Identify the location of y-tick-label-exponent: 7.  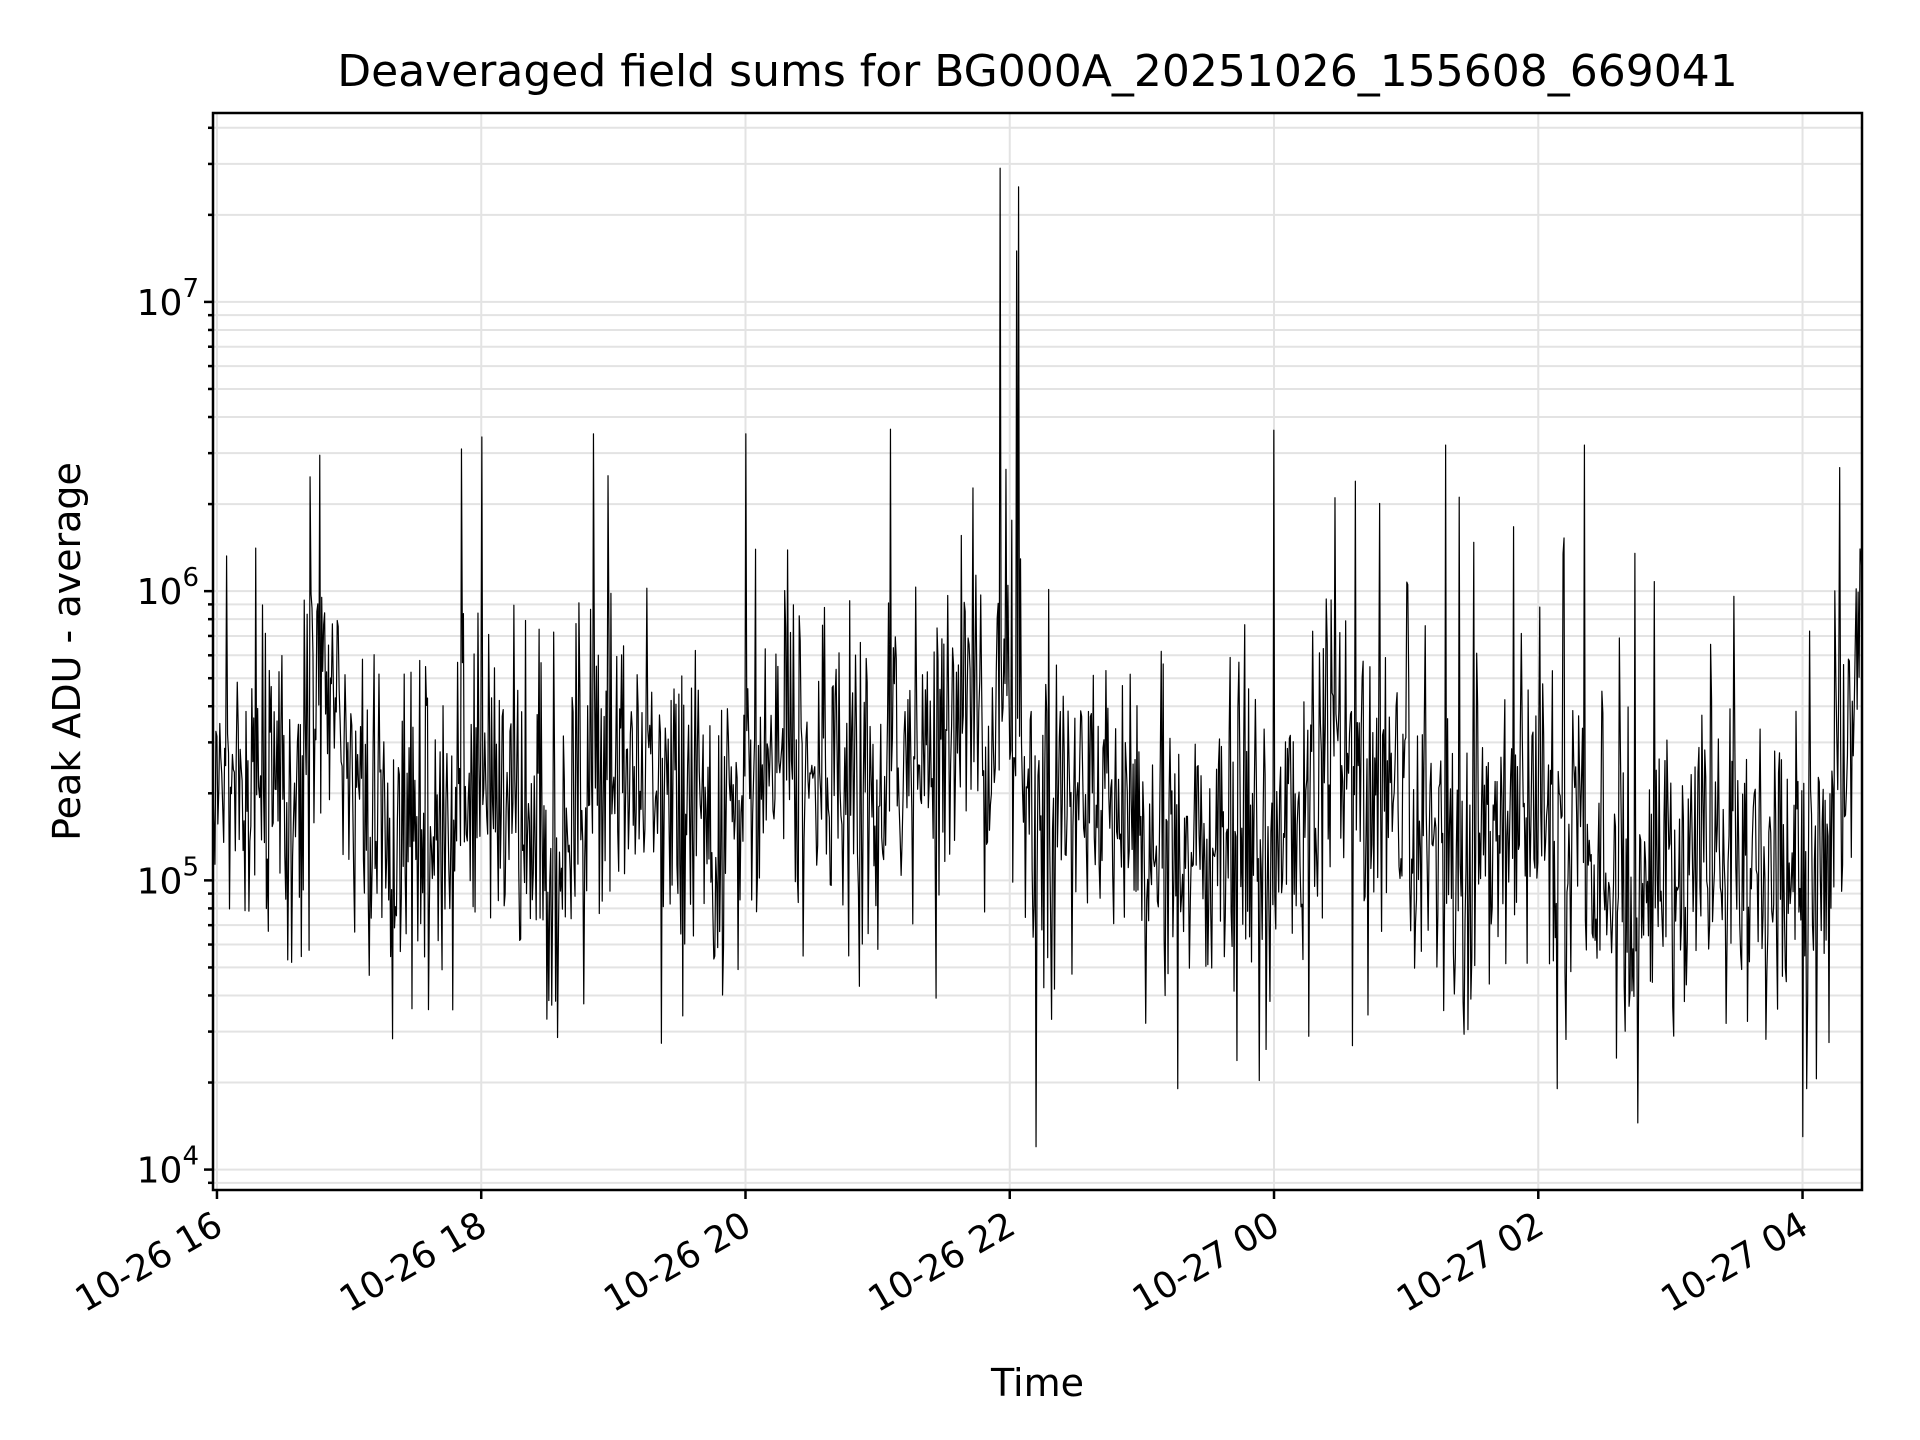
(190, 289).